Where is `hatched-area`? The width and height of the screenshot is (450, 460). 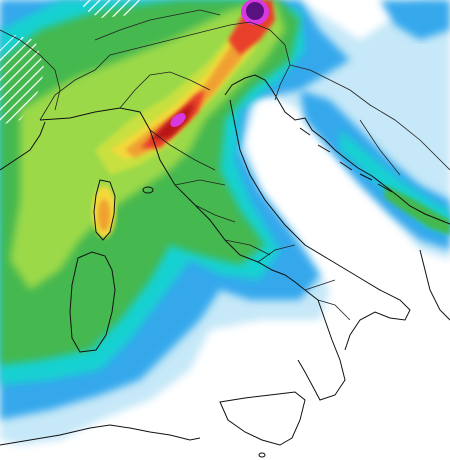 hatched-area is located at coordinates (22, 80).